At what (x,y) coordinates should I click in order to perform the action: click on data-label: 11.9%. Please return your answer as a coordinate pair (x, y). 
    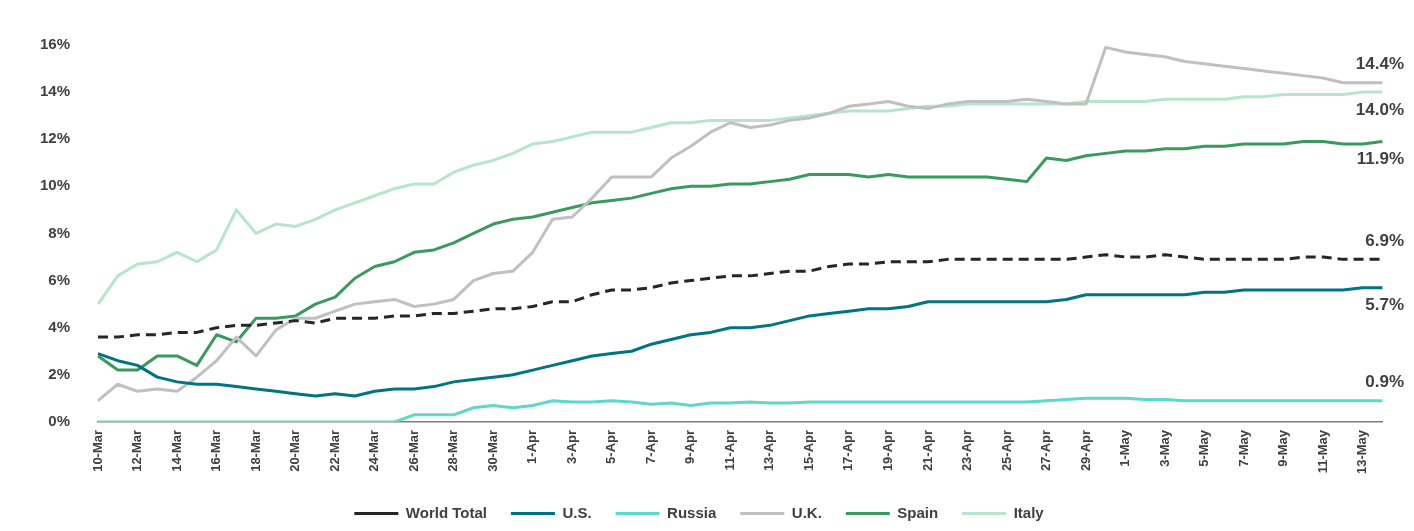
    Looking at the image, I should click on (1380, 159).